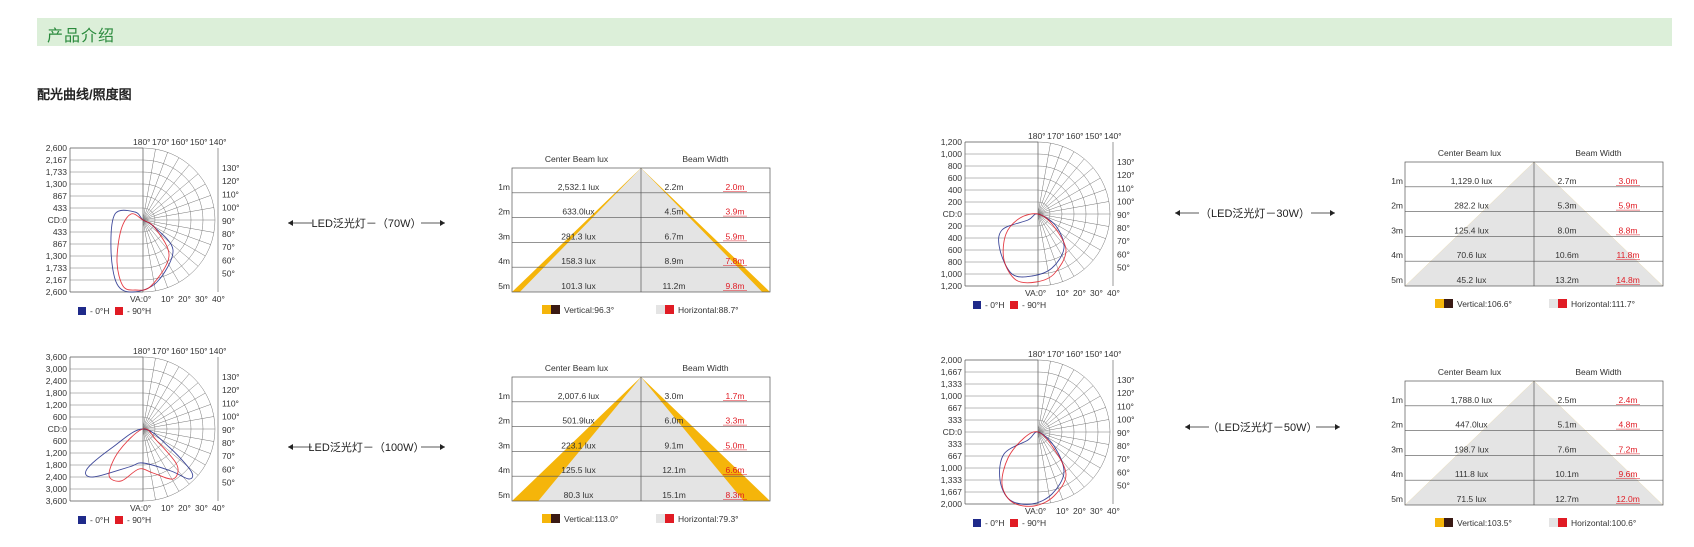 This screenshot has height=547, width=1694. Describe the element at coordinates (1628, 206) in the screenshot. I see `horizontal-width-value: 5.9m` at that location.